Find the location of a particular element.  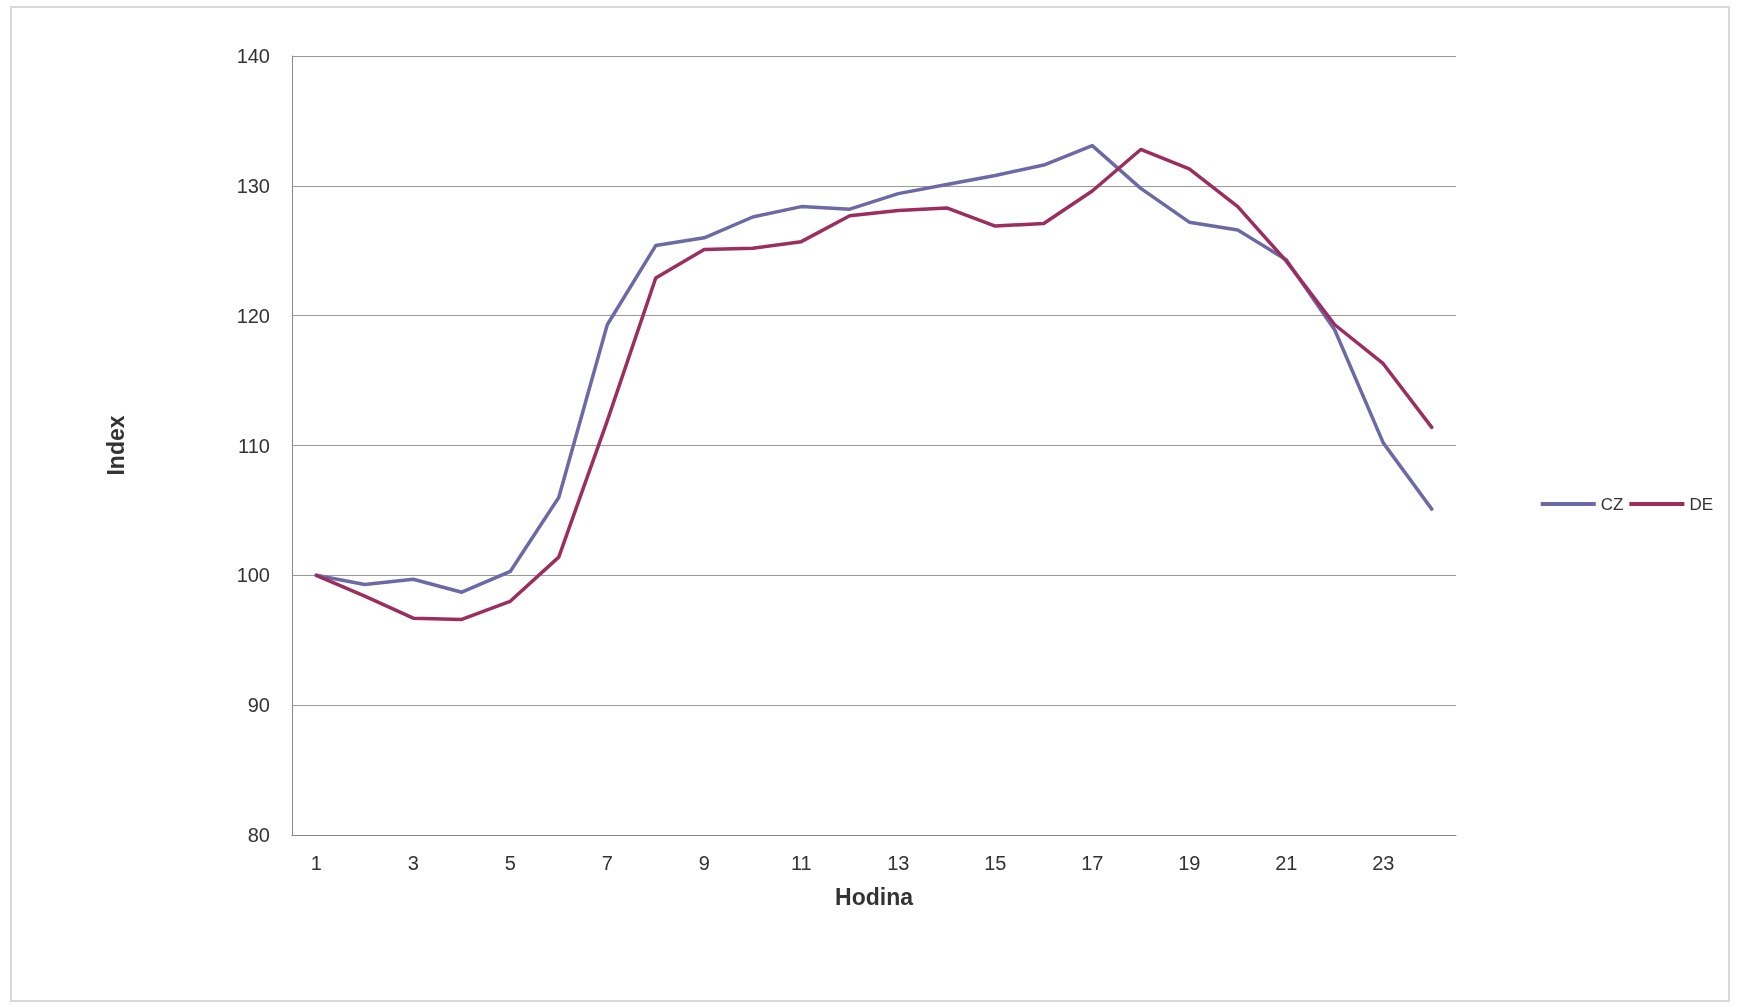

x-tick-label: 21 is located at coordinates (1286, 863).